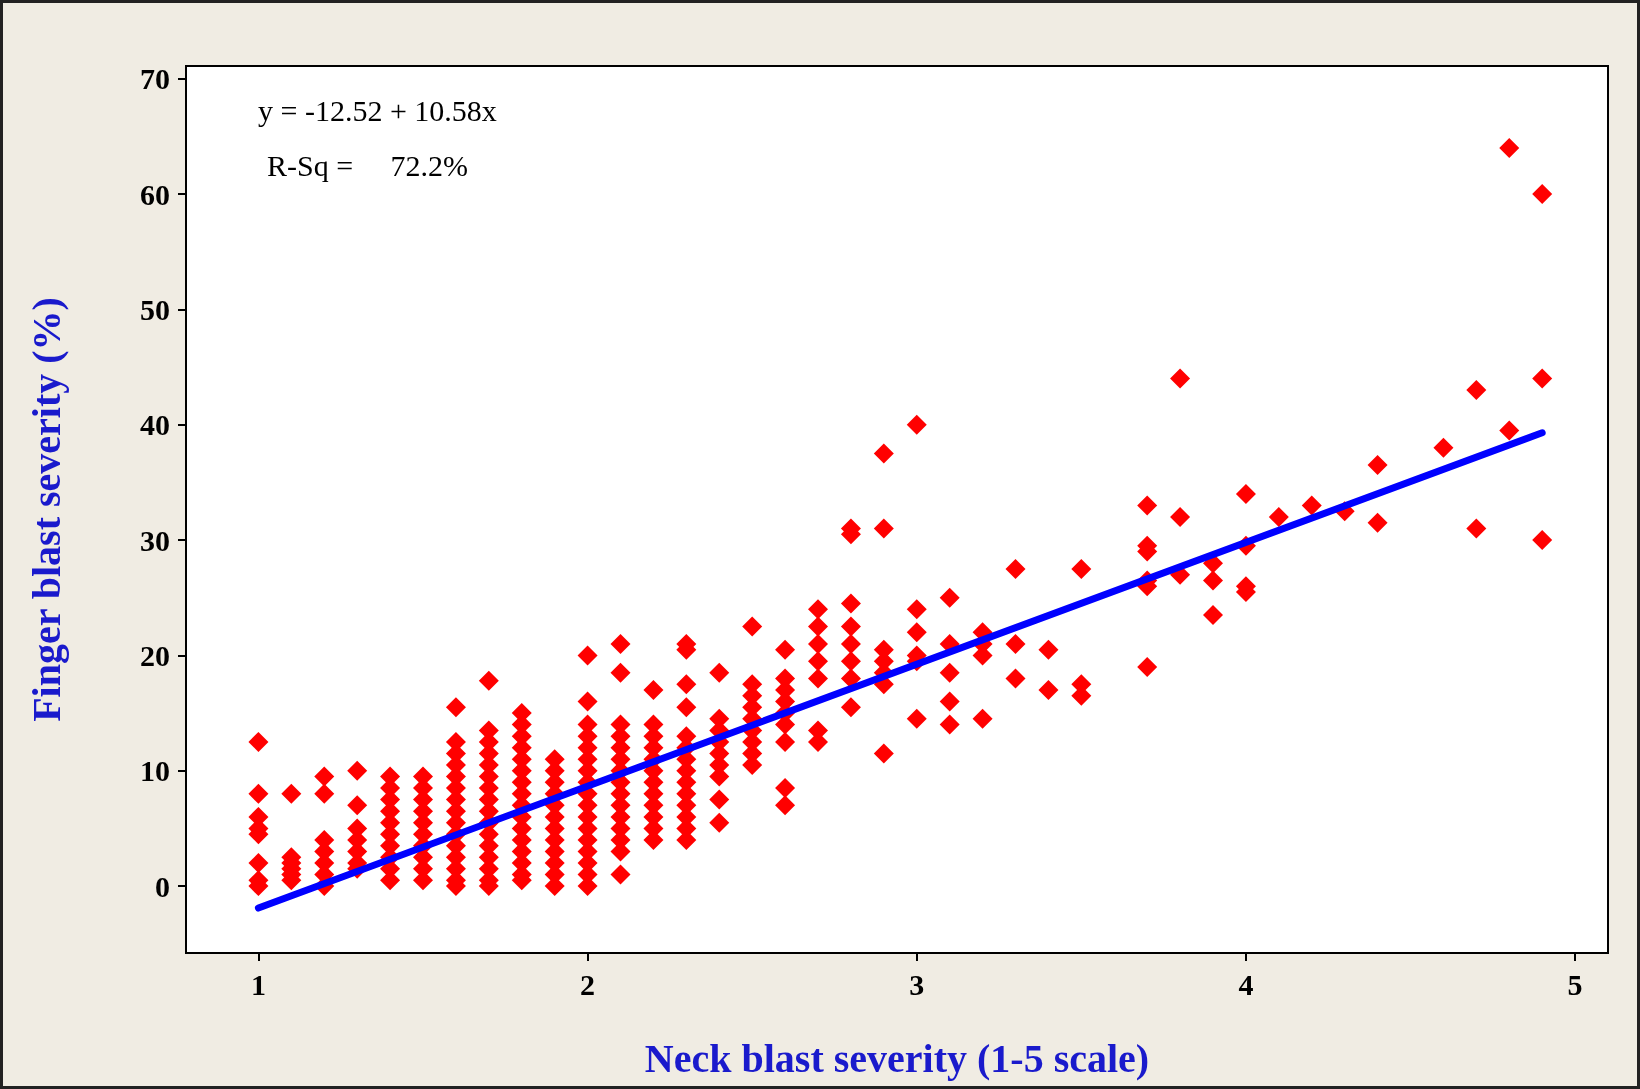 This screenshot has width=1640, height=1089. What do you see at coordinates (155, 655) in the screenshot?
I see `y-tick-label: 20` at bounding box center [155, 655].